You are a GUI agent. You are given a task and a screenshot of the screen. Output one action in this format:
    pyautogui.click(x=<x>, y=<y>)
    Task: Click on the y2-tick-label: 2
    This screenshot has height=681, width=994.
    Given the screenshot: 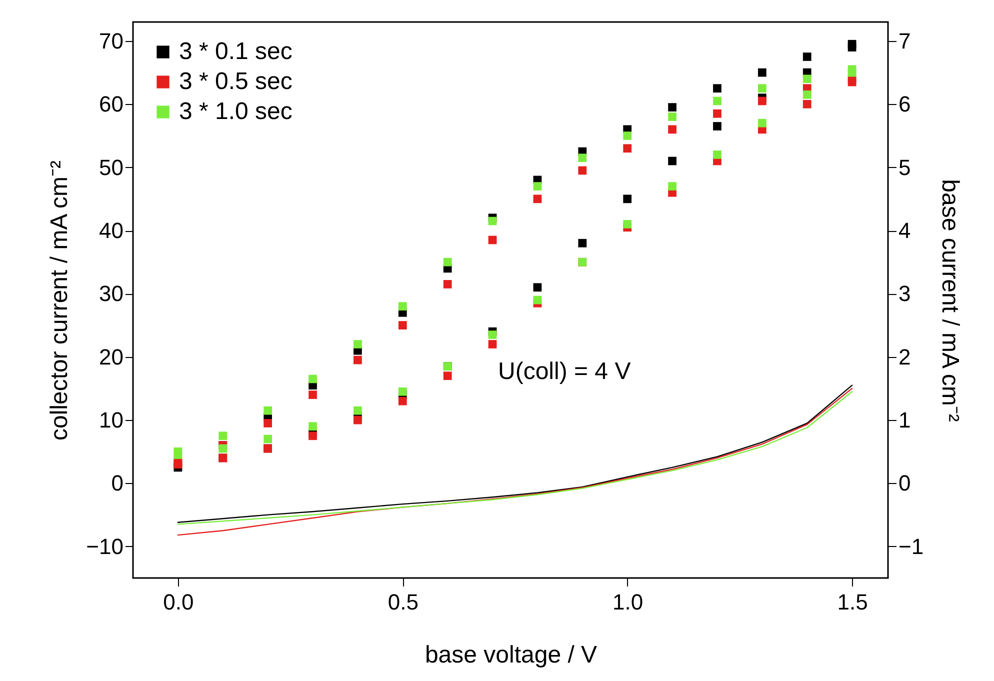 What is the action you would take?
    pyautogui.click(x=904, y=357)
    